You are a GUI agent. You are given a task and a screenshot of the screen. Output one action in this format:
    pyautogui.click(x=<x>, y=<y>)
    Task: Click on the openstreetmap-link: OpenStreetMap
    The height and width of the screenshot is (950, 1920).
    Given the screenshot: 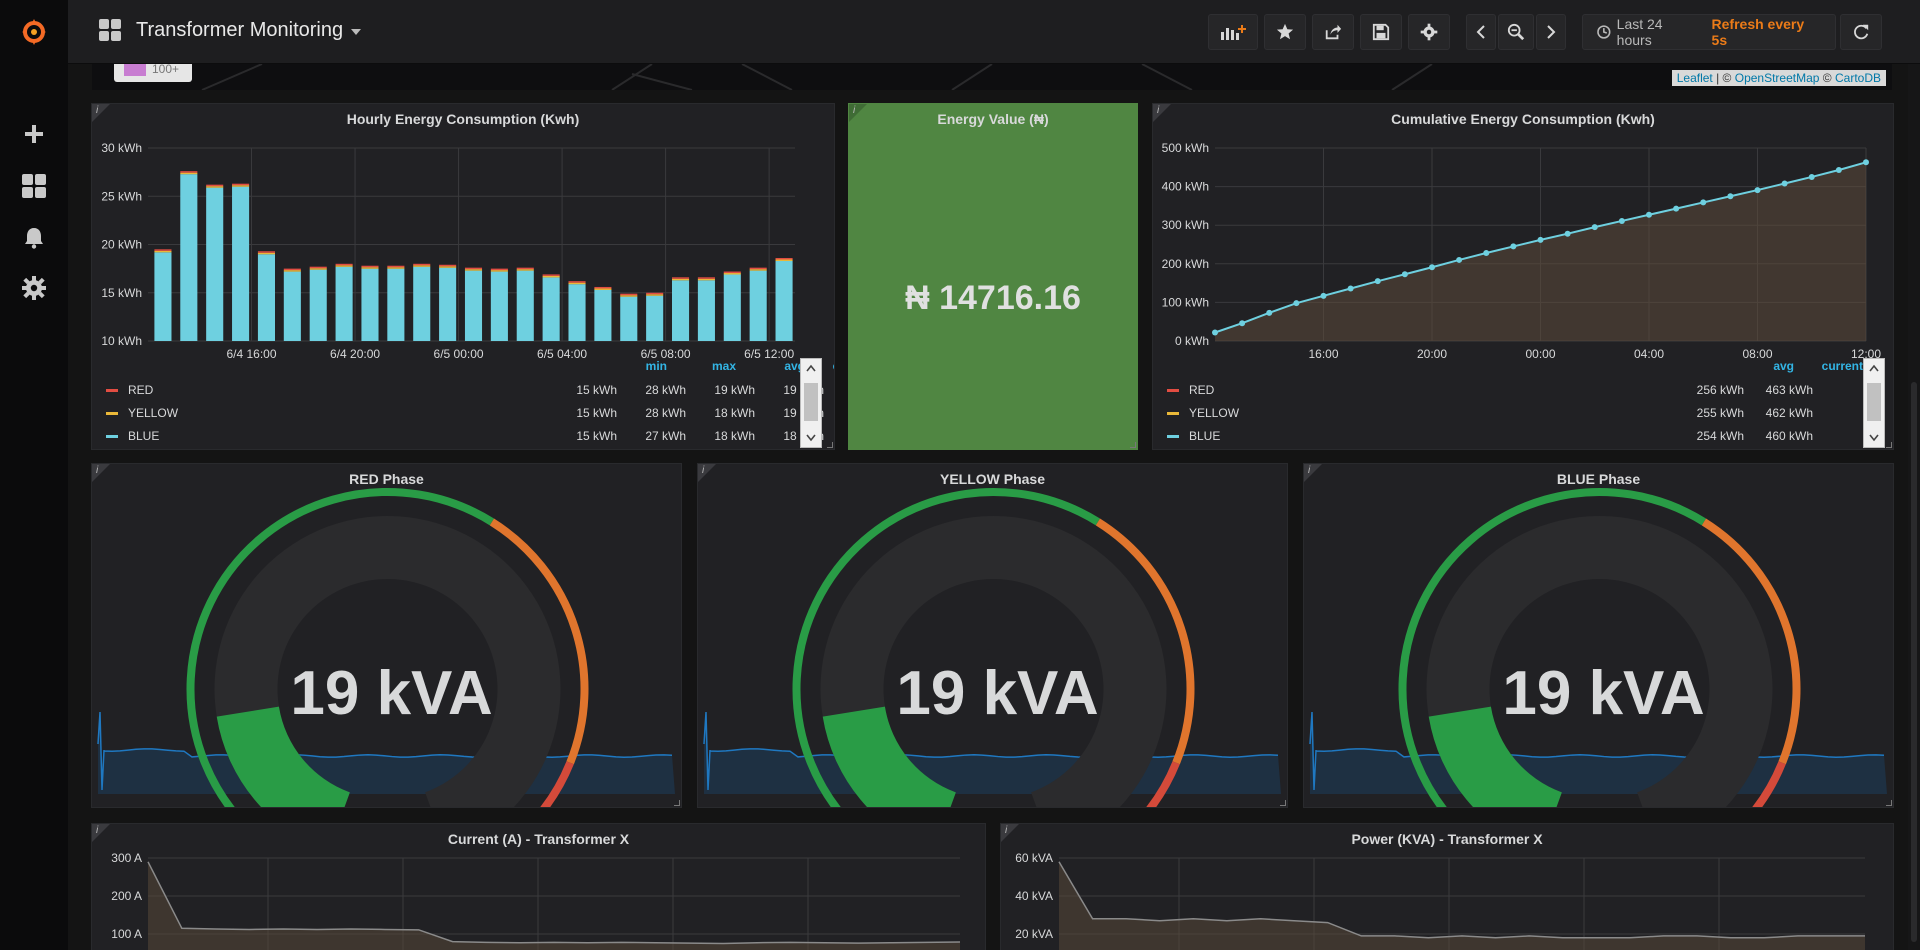 What is the action you would take?
    pyautogui.click(x=1777, y=78)
    